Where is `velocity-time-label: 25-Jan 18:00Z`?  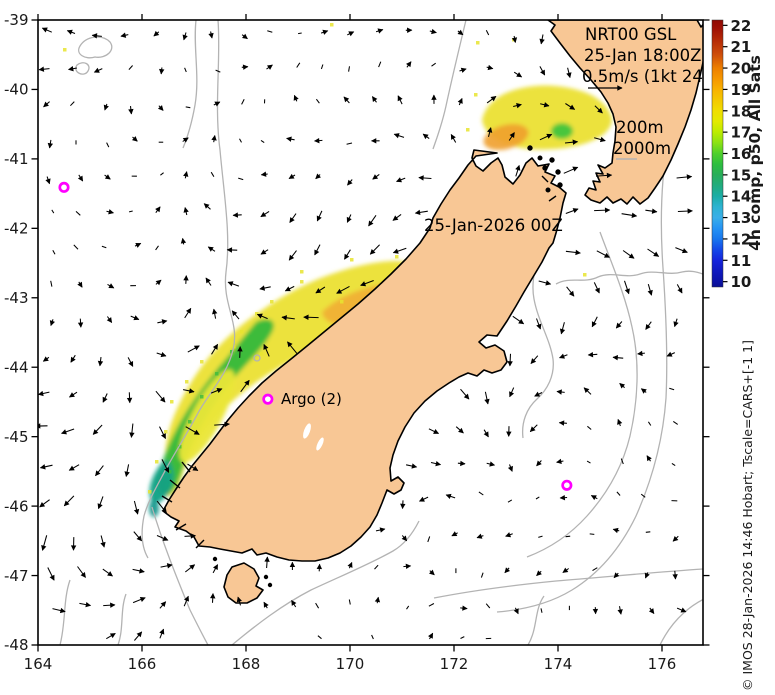
velocity-time-label: 25-Jan 18:00Z is located at coordinates (642, 55).